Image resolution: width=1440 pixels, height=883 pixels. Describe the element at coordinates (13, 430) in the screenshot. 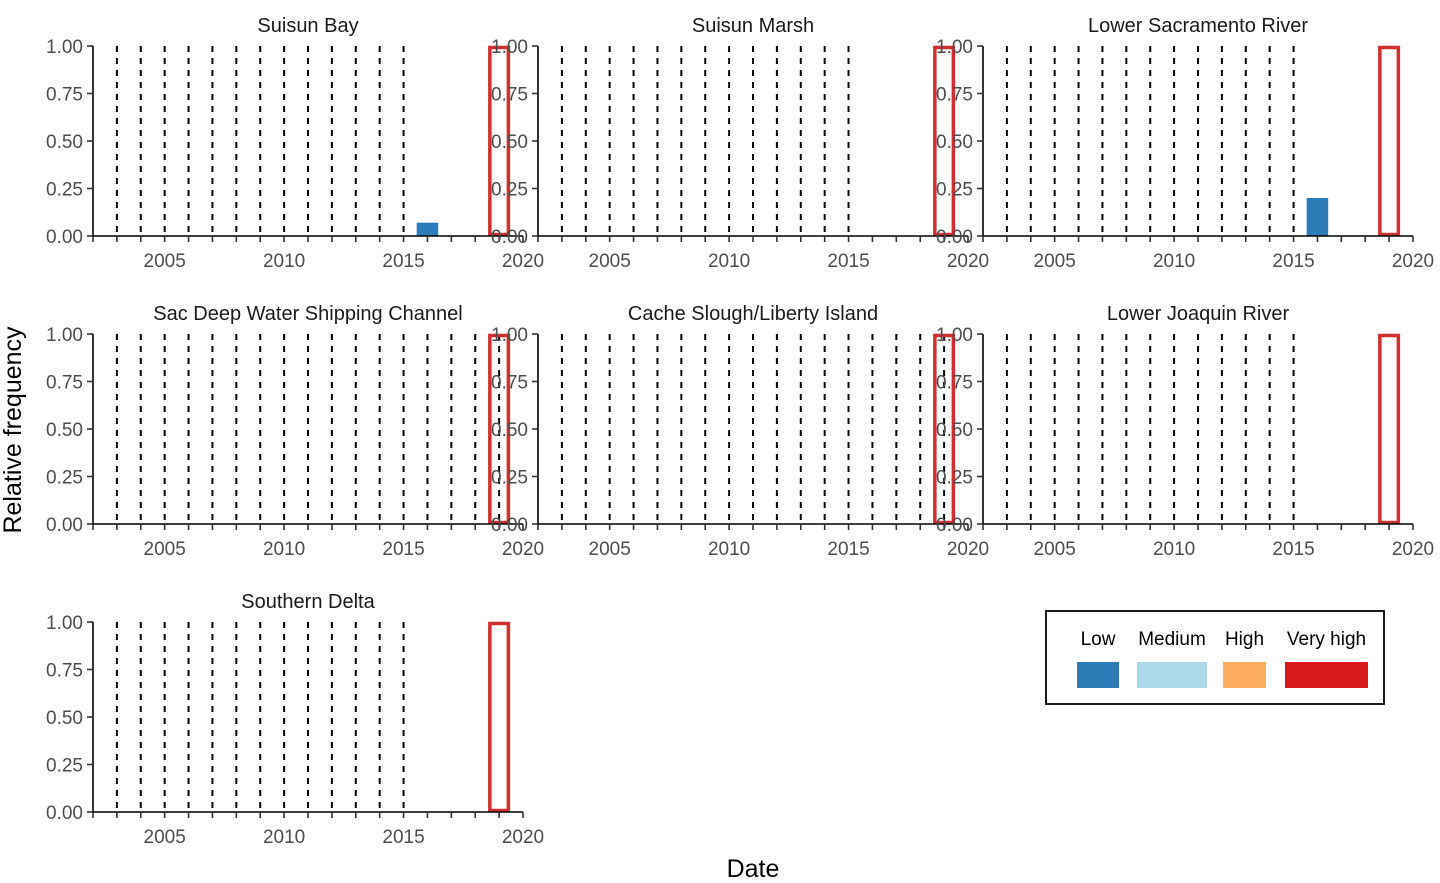

I see `y-axis-title: Relative frequency` at that location.